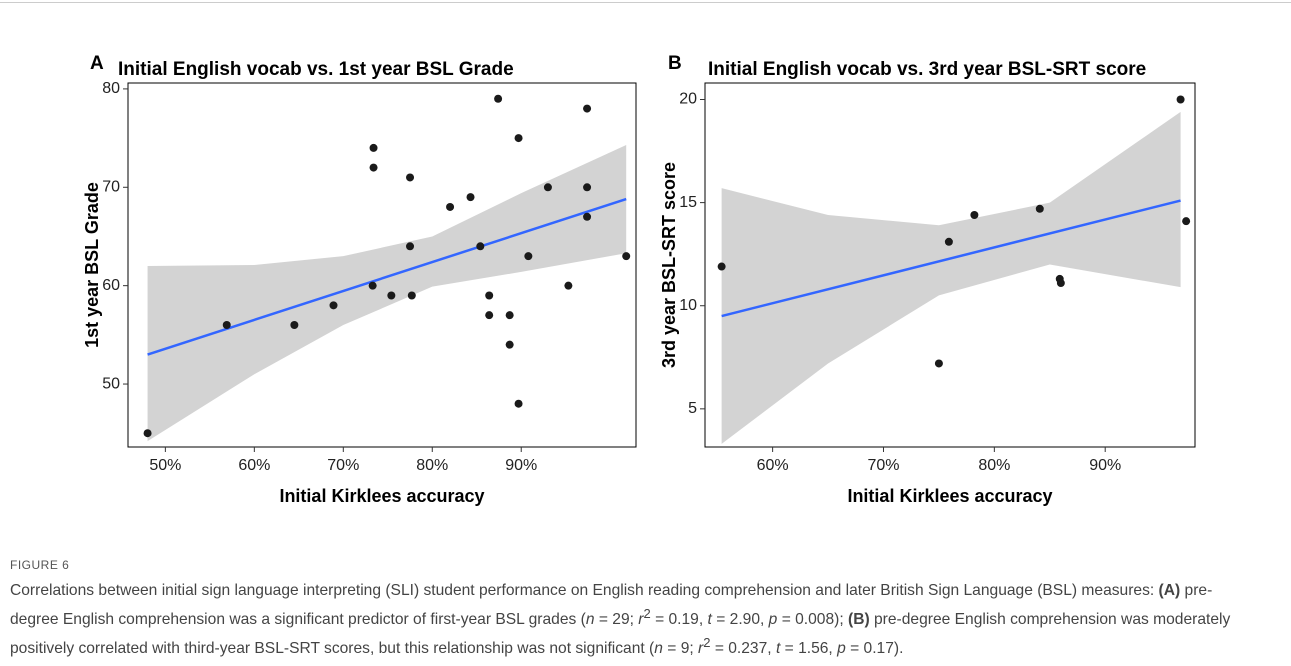 The width and height of the screenshot is (1291, 666). Describe the element at coordinates (679, 620) in the screenshot. I see `caption-text: = 0.19,` at that location.